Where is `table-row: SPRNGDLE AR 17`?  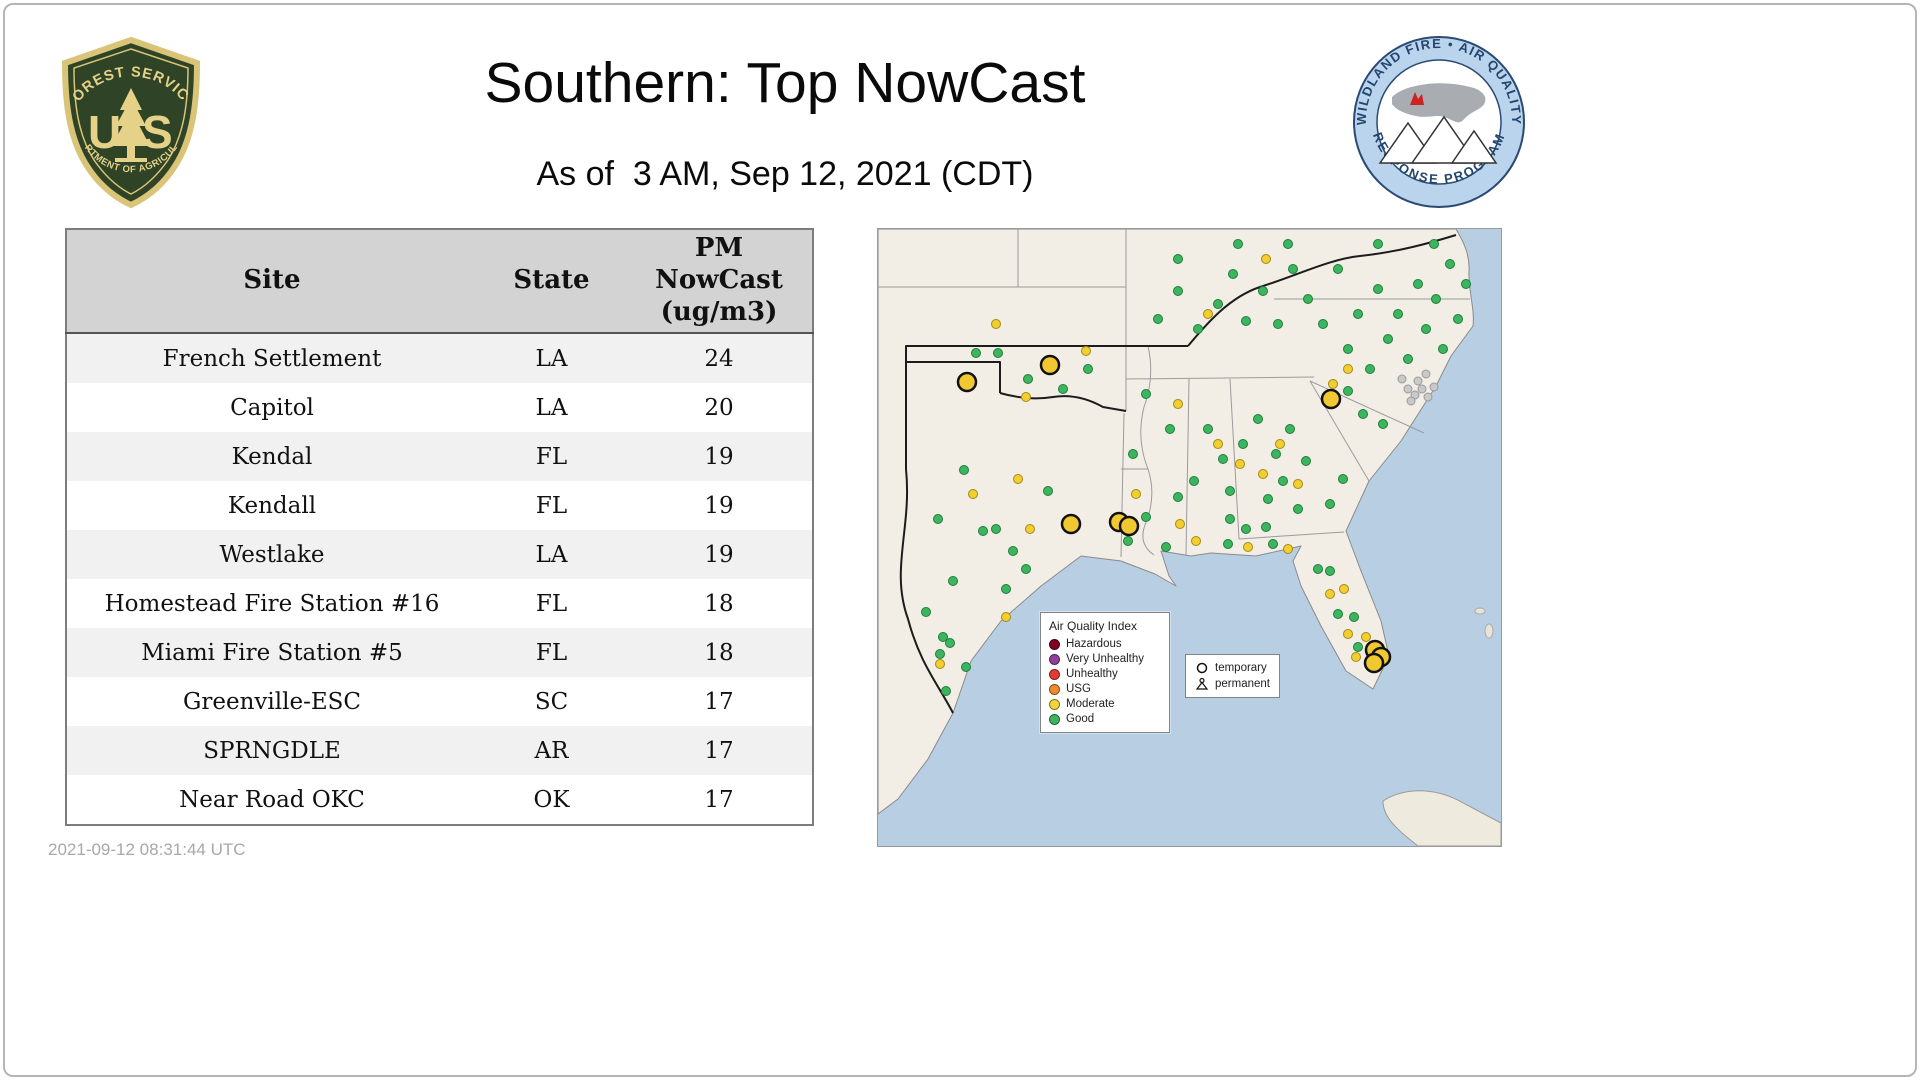
table-row: SPRNGDLE AR 17 is located at coordinates (439, 750).